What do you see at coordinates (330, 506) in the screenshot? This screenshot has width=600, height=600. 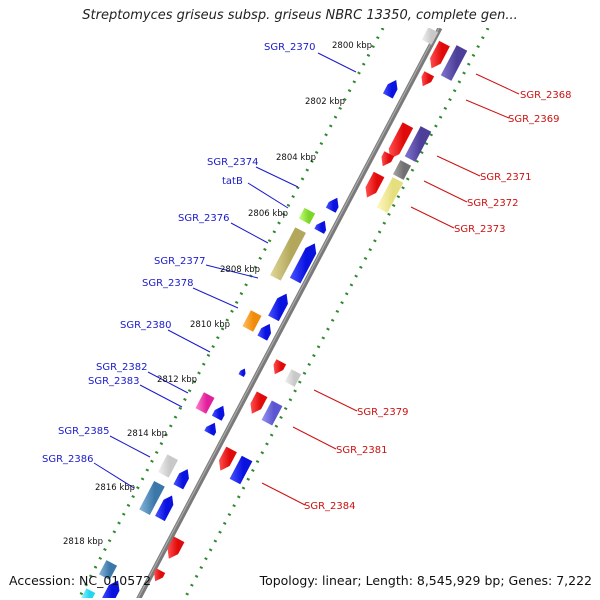 I see `gene-label-right: SGR_2384` at bounding box center [330, 506].